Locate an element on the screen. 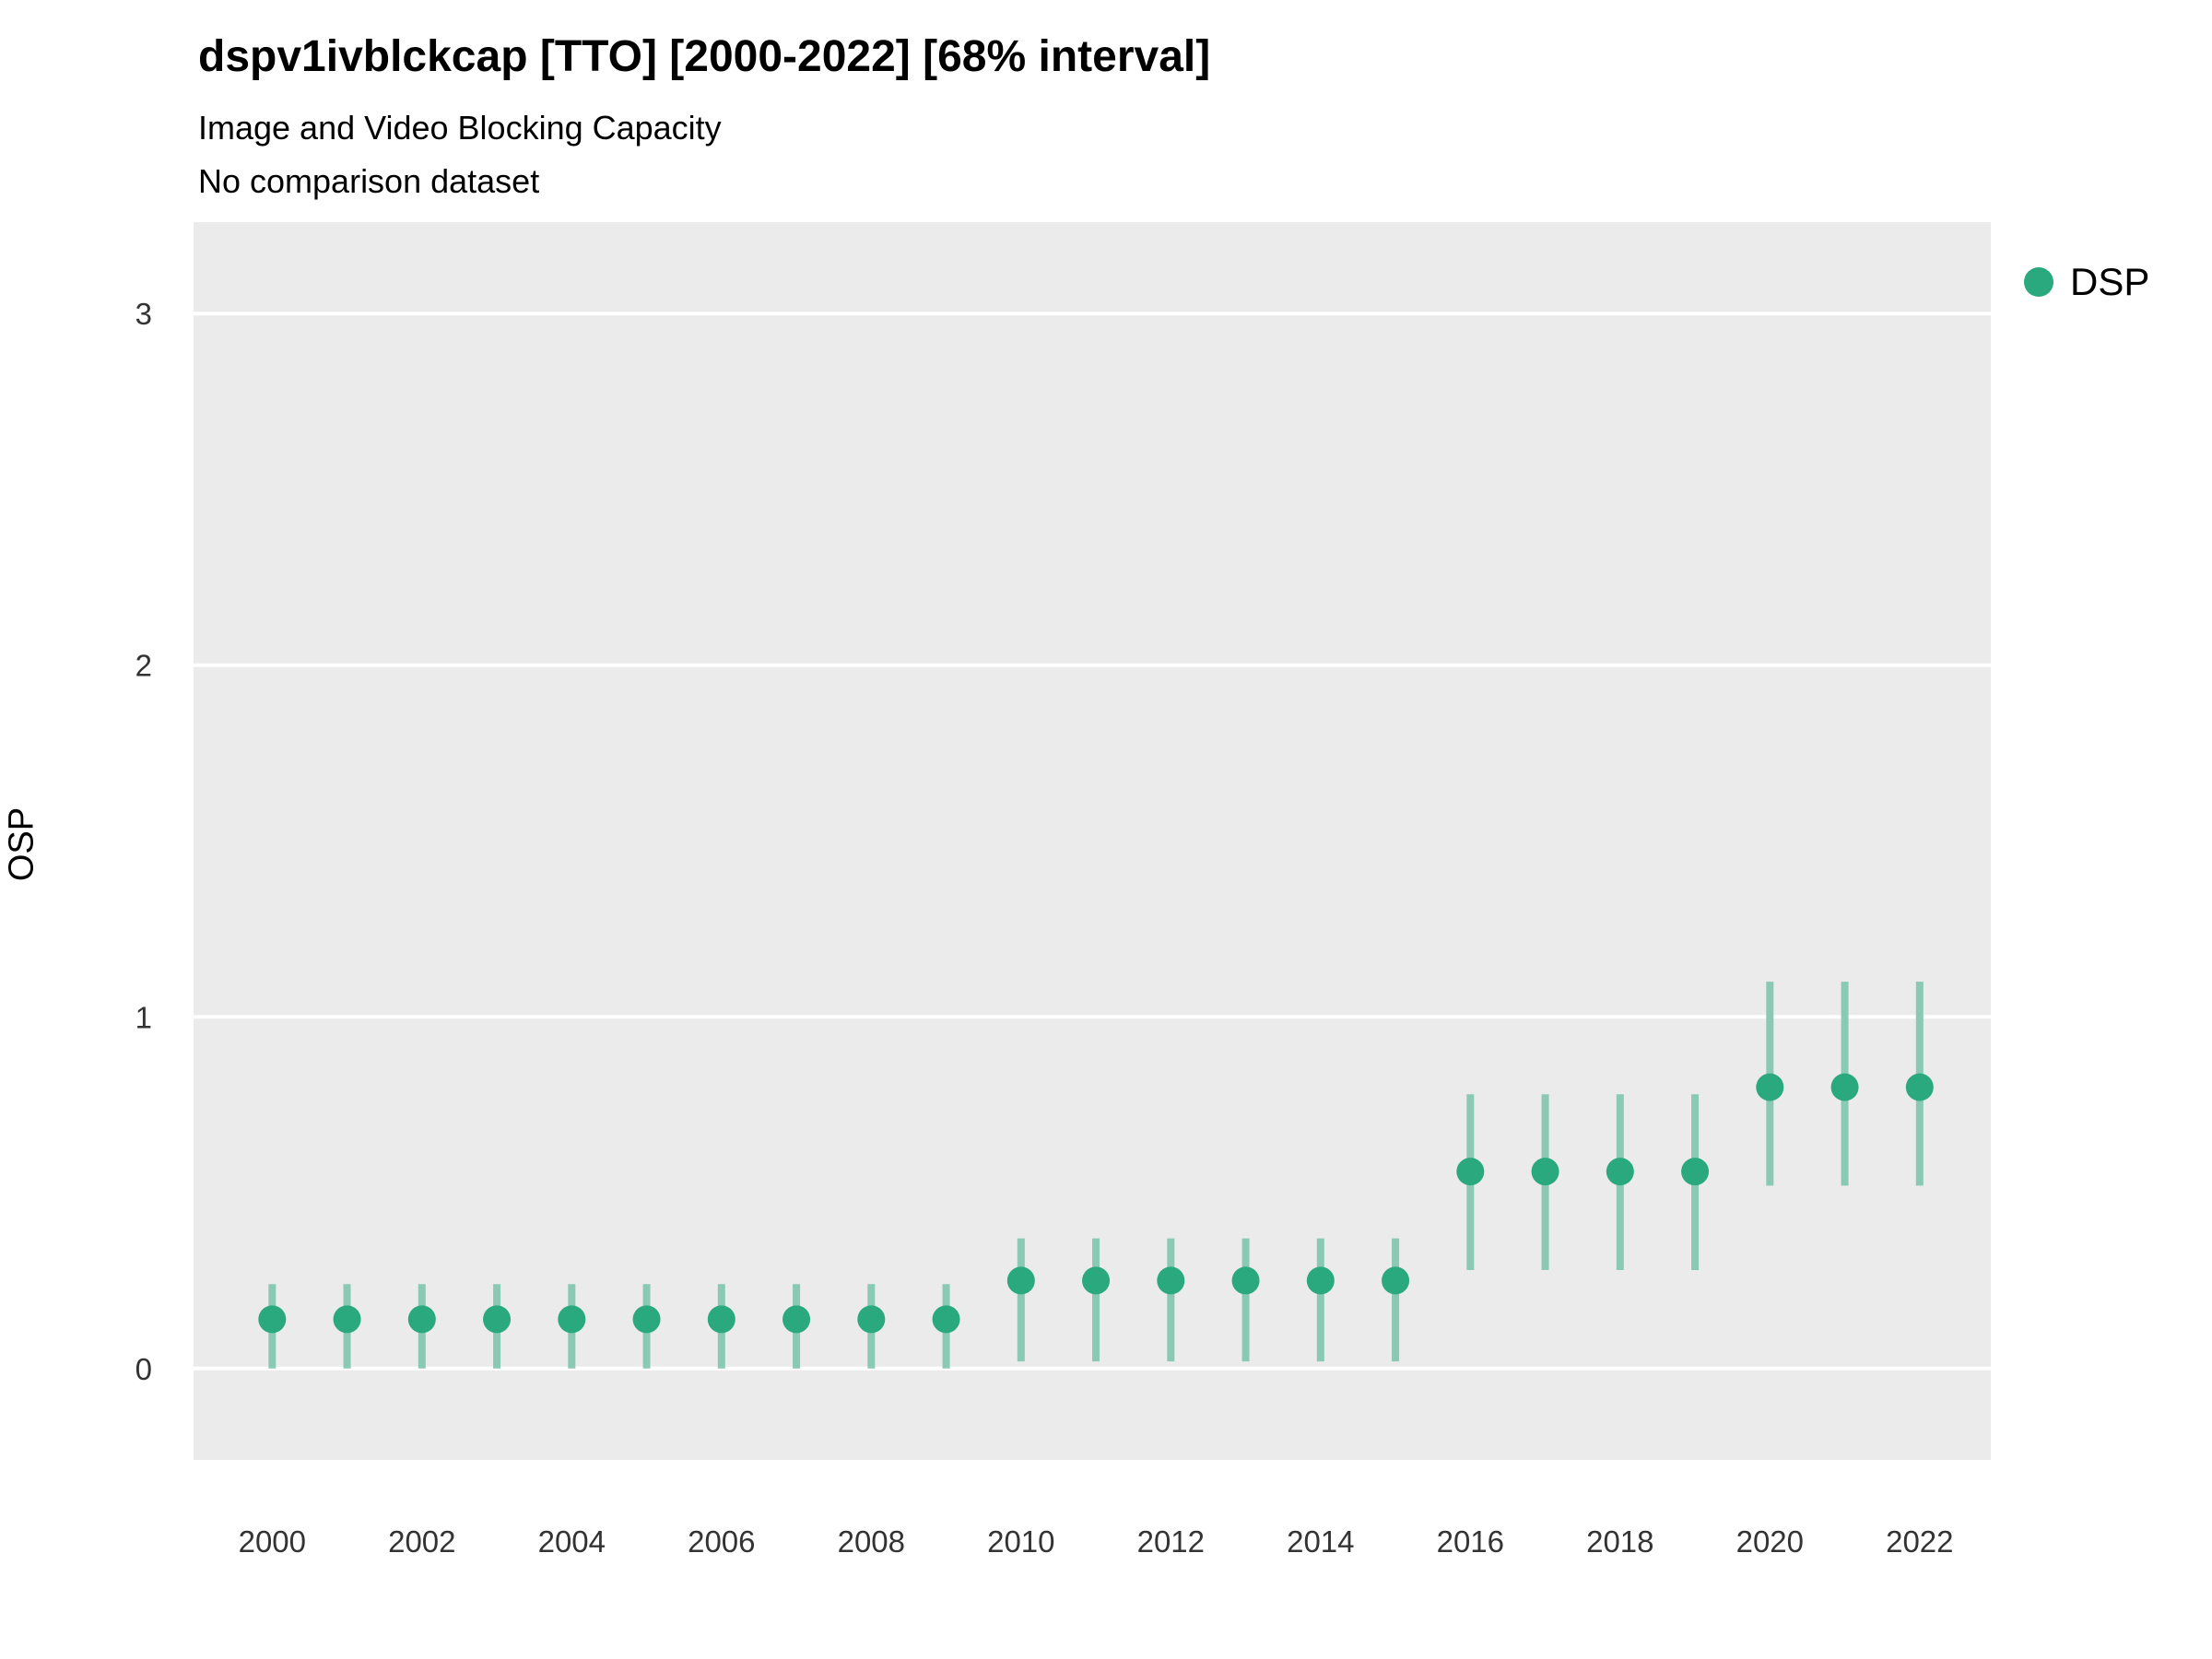 This screenshot has height=1659, width=2212. data-point-2022 is located at coordinates (1919, 1087).